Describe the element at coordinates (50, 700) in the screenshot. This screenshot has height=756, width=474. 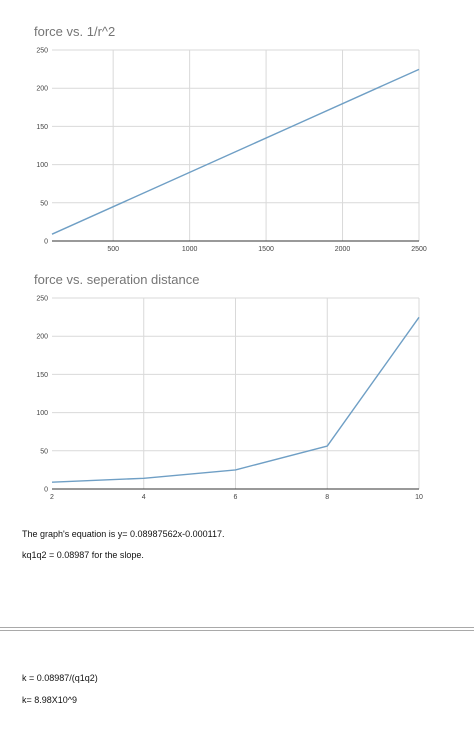
I see `k-value-text: k= 8.98X10^9` at that location.